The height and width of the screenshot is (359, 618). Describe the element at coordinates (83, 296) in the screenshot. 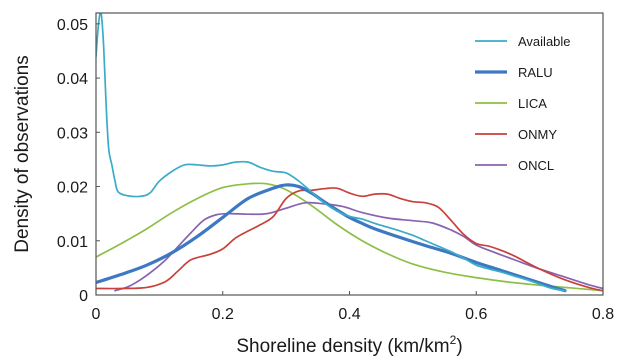

I see `y-tick-label: 0` at that location.